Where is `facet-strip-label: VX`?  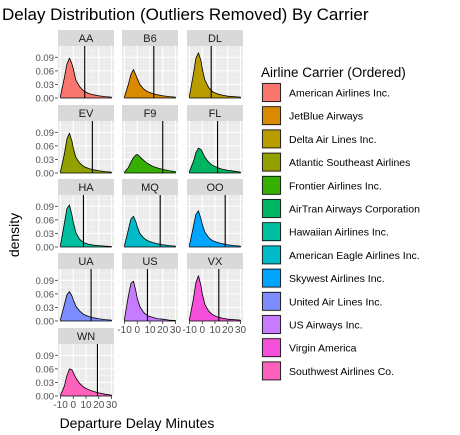 facet-strip-label: VX is located at coordinates (215, 262).